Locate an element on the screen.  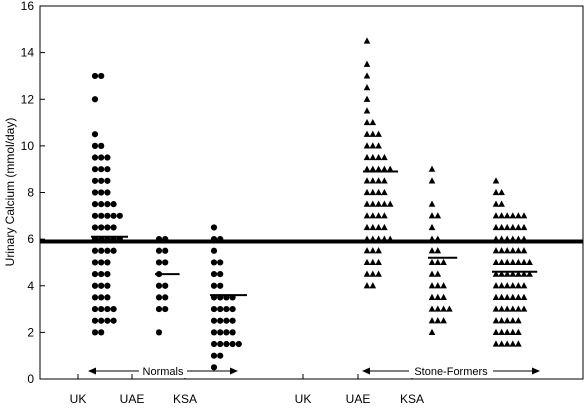
group-label-bg is located at coordinates (163, 371).